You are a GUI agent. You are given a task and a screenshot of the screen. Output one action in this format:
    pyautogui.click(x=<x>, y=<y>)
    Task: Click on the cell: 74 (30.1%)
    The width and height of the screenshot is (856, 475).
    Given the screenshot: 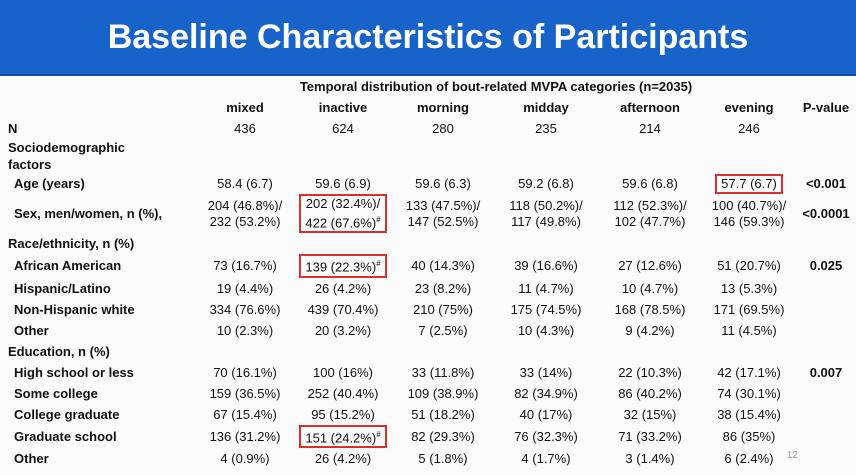 What is the action you would take?
    pyautogui.click(x=749, y=393)
    